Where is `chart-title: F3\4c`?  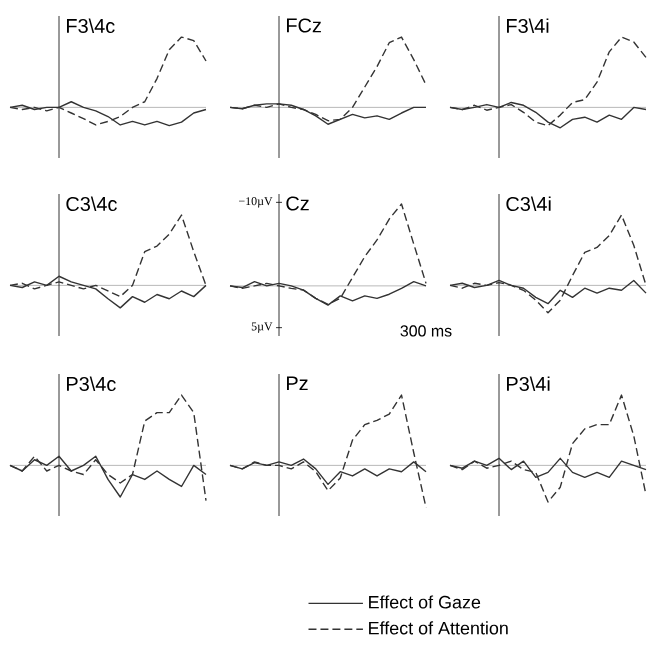
chart-title: F3\4c is located at coordinates (91, 26).